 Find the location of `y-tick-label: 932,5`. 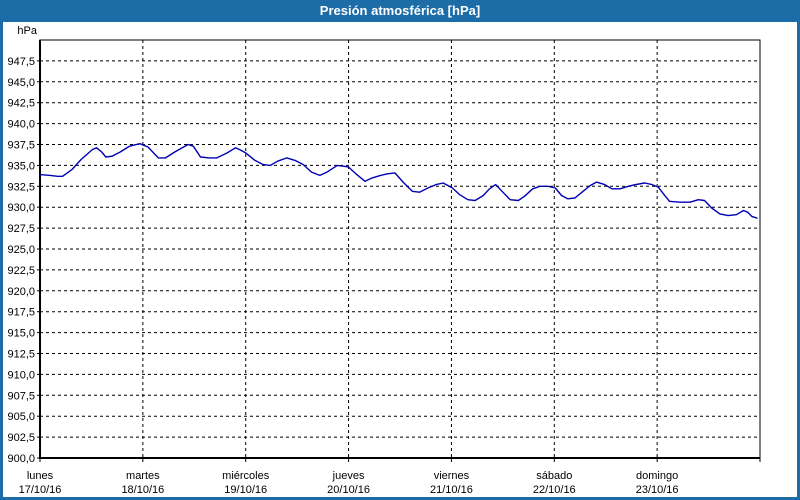

y-tick-label: 932,5 is located at coordinates (21, 187).